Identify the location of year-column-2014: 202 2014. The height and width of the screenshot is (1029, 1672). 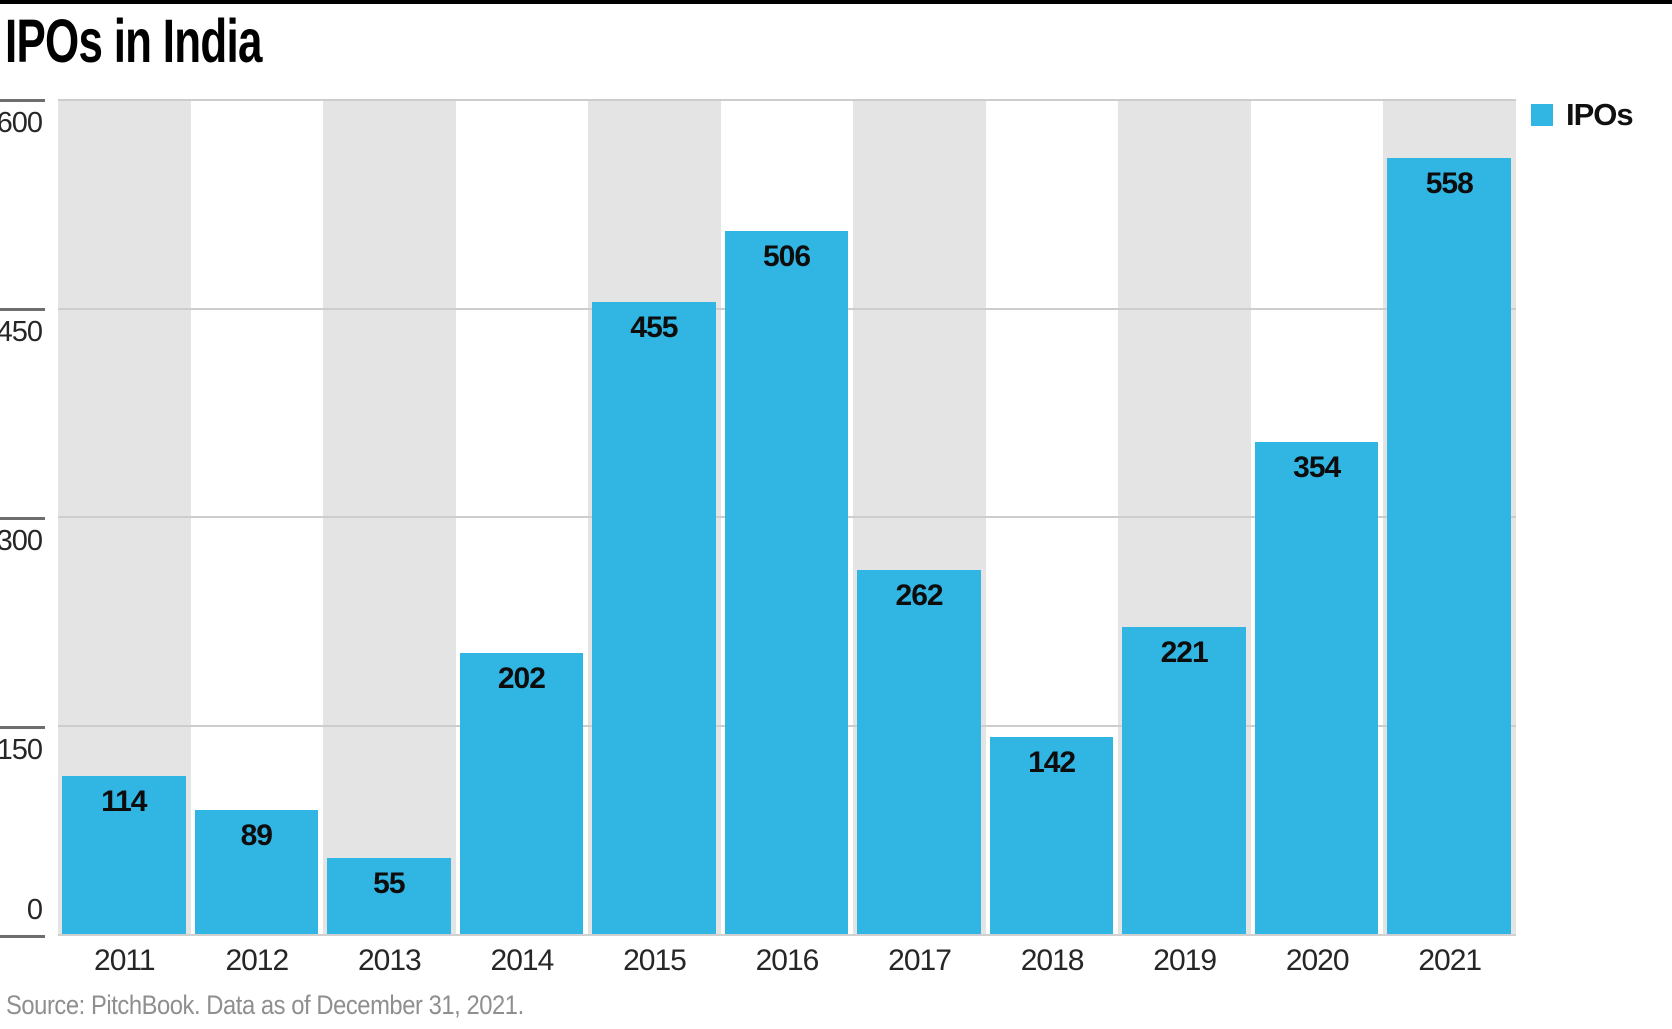
(522, 538).